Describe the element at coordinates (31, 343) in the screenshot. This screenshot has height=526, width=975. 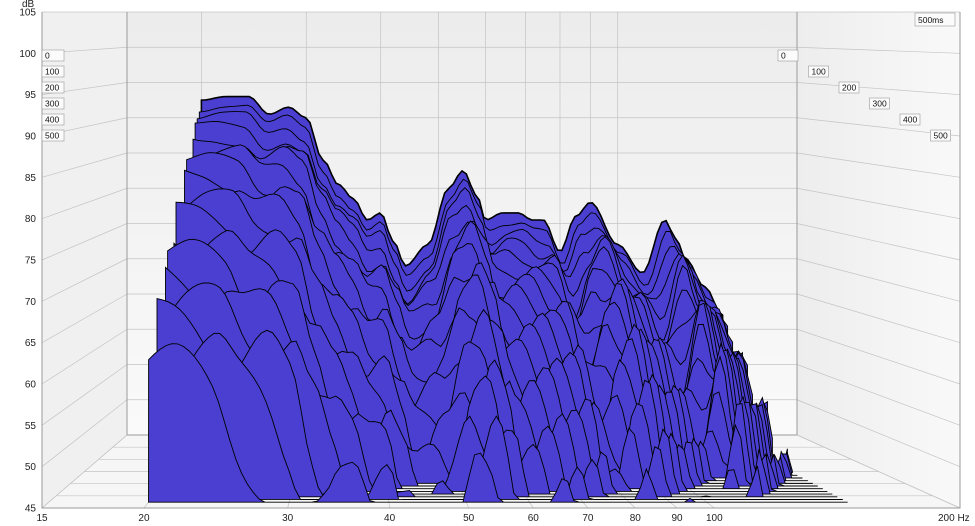
I see `y-tick-label: 65` at that location.